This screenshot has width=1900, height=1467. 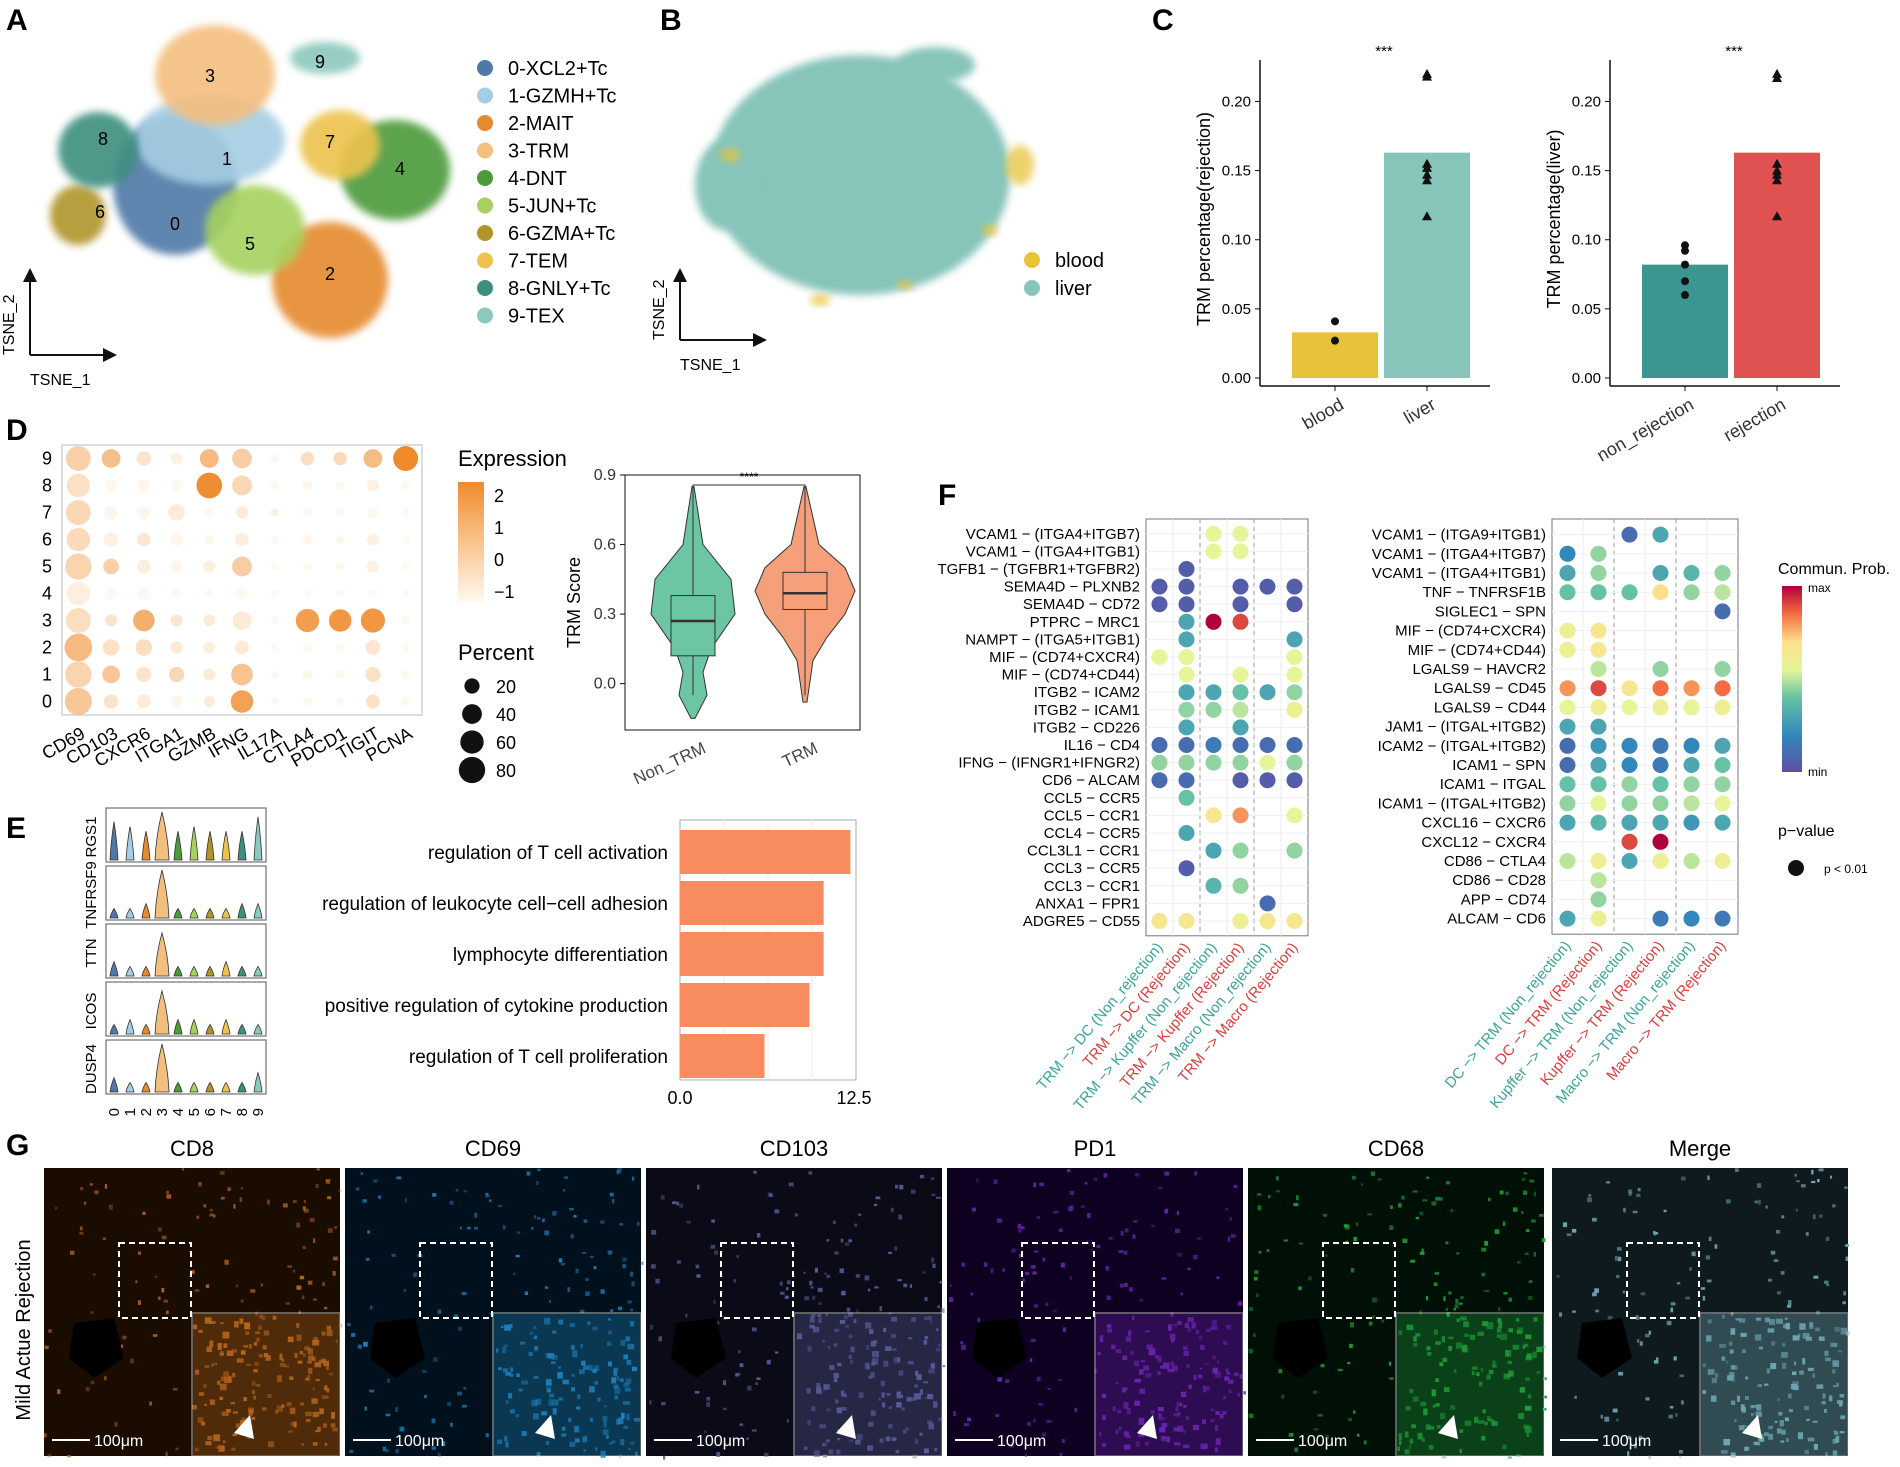 I want to click on y-axis-title: TRM Score, so click(x=574, y=602).